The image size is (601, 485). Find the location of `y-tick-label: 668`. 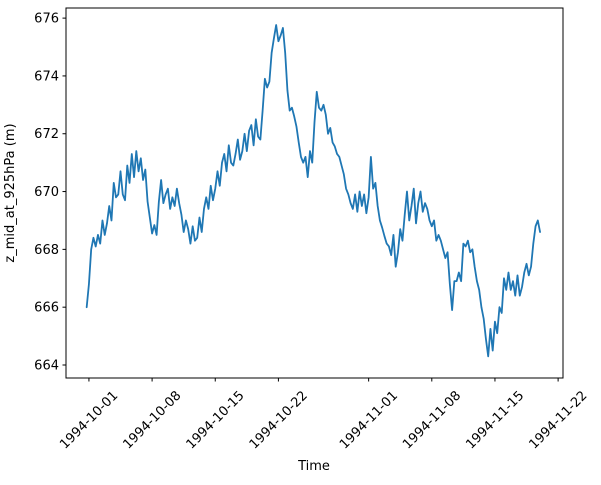

y-tick-label: 668 is located at coordinates (46, 250).